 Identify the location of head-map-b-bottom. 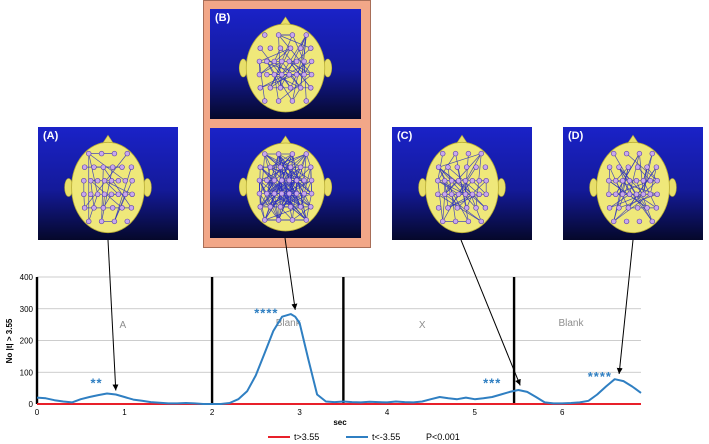
(285, 183).